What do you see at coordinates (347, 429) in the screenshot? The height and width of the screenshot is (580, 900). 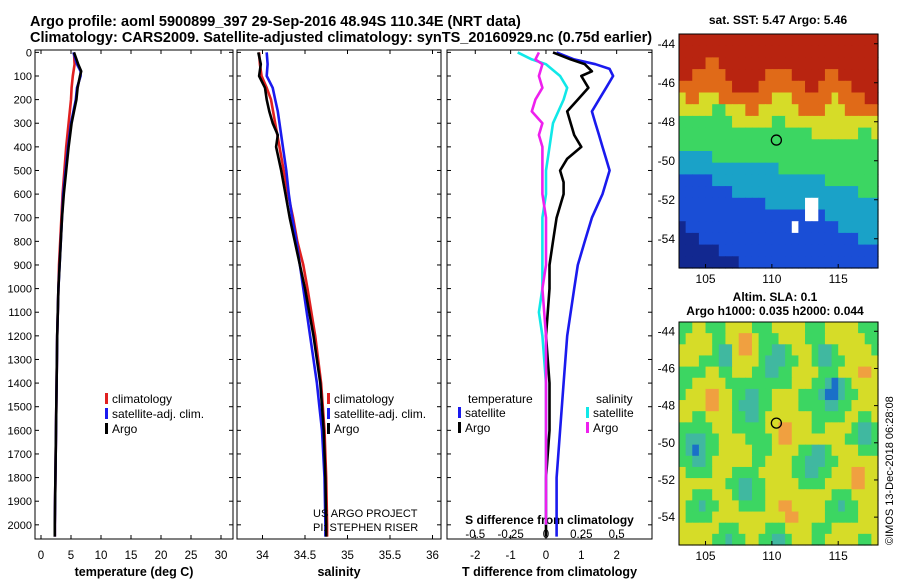 I see `legend-label: Argo` at bounding box center [347, 429].